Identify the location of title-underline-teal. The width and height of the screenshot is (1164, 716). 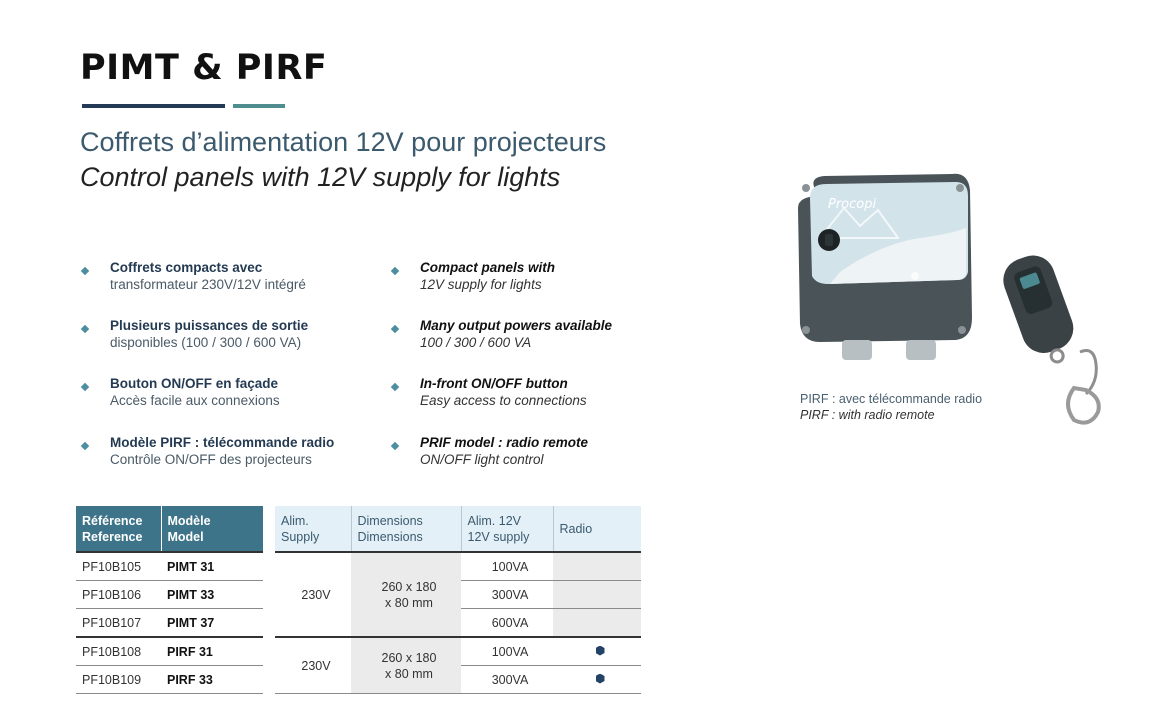
(259, 106).